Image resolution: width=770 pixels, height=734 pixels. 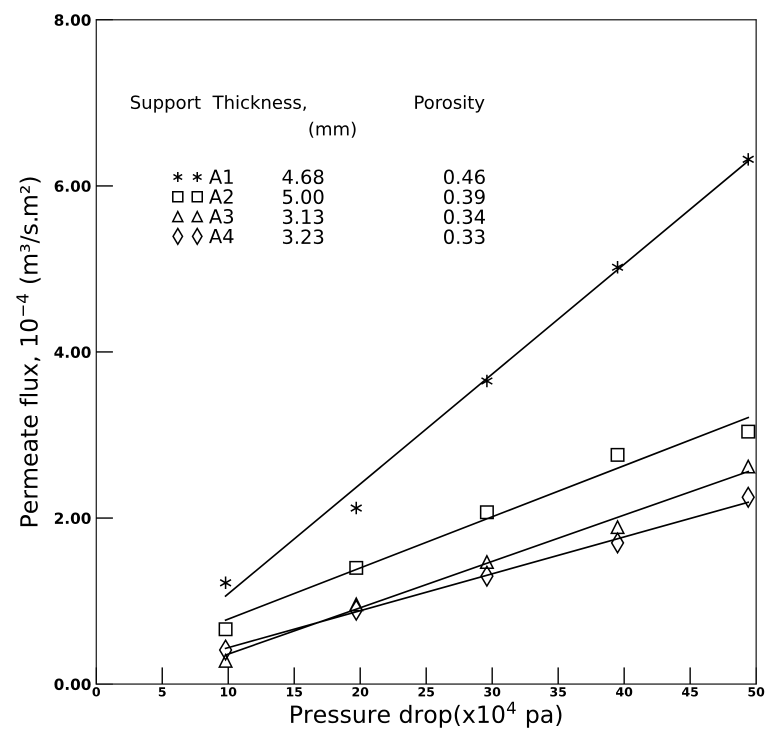 What do you see at coordinates (426, 692) in the screenshot?
I see `x-tick-label: 25` at bounding box center [426, 692].